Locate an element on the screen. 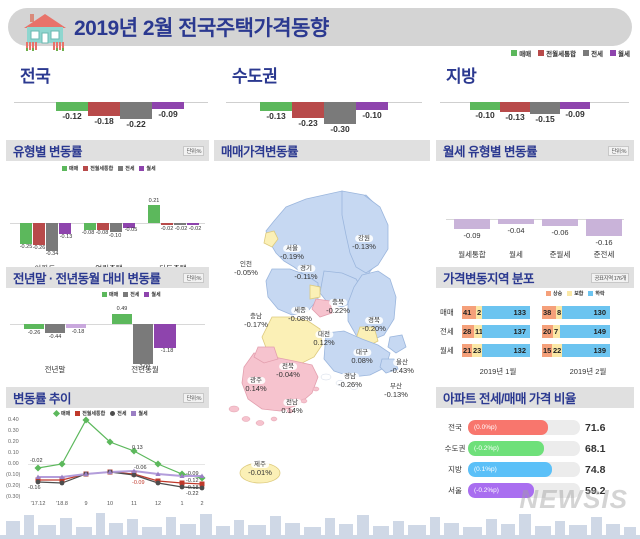 The width and height of the screenshot is (640, 539). summary-chart: -0.13 -0.23 -0.30 -0.10 is located at coordinates (324, 113).